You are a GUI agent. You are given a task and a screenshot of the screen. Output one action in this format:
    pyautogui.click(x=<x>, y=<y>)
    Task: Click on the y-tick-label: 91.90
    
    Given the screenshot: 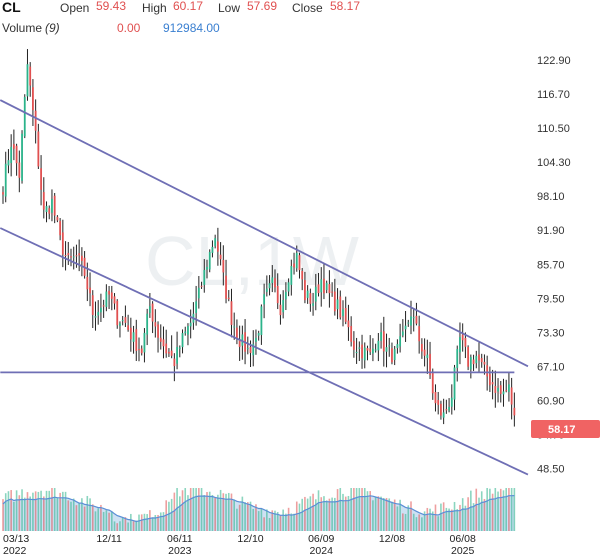 What is the action you would take?
    pyautogui.click(x=551, y=231)
    